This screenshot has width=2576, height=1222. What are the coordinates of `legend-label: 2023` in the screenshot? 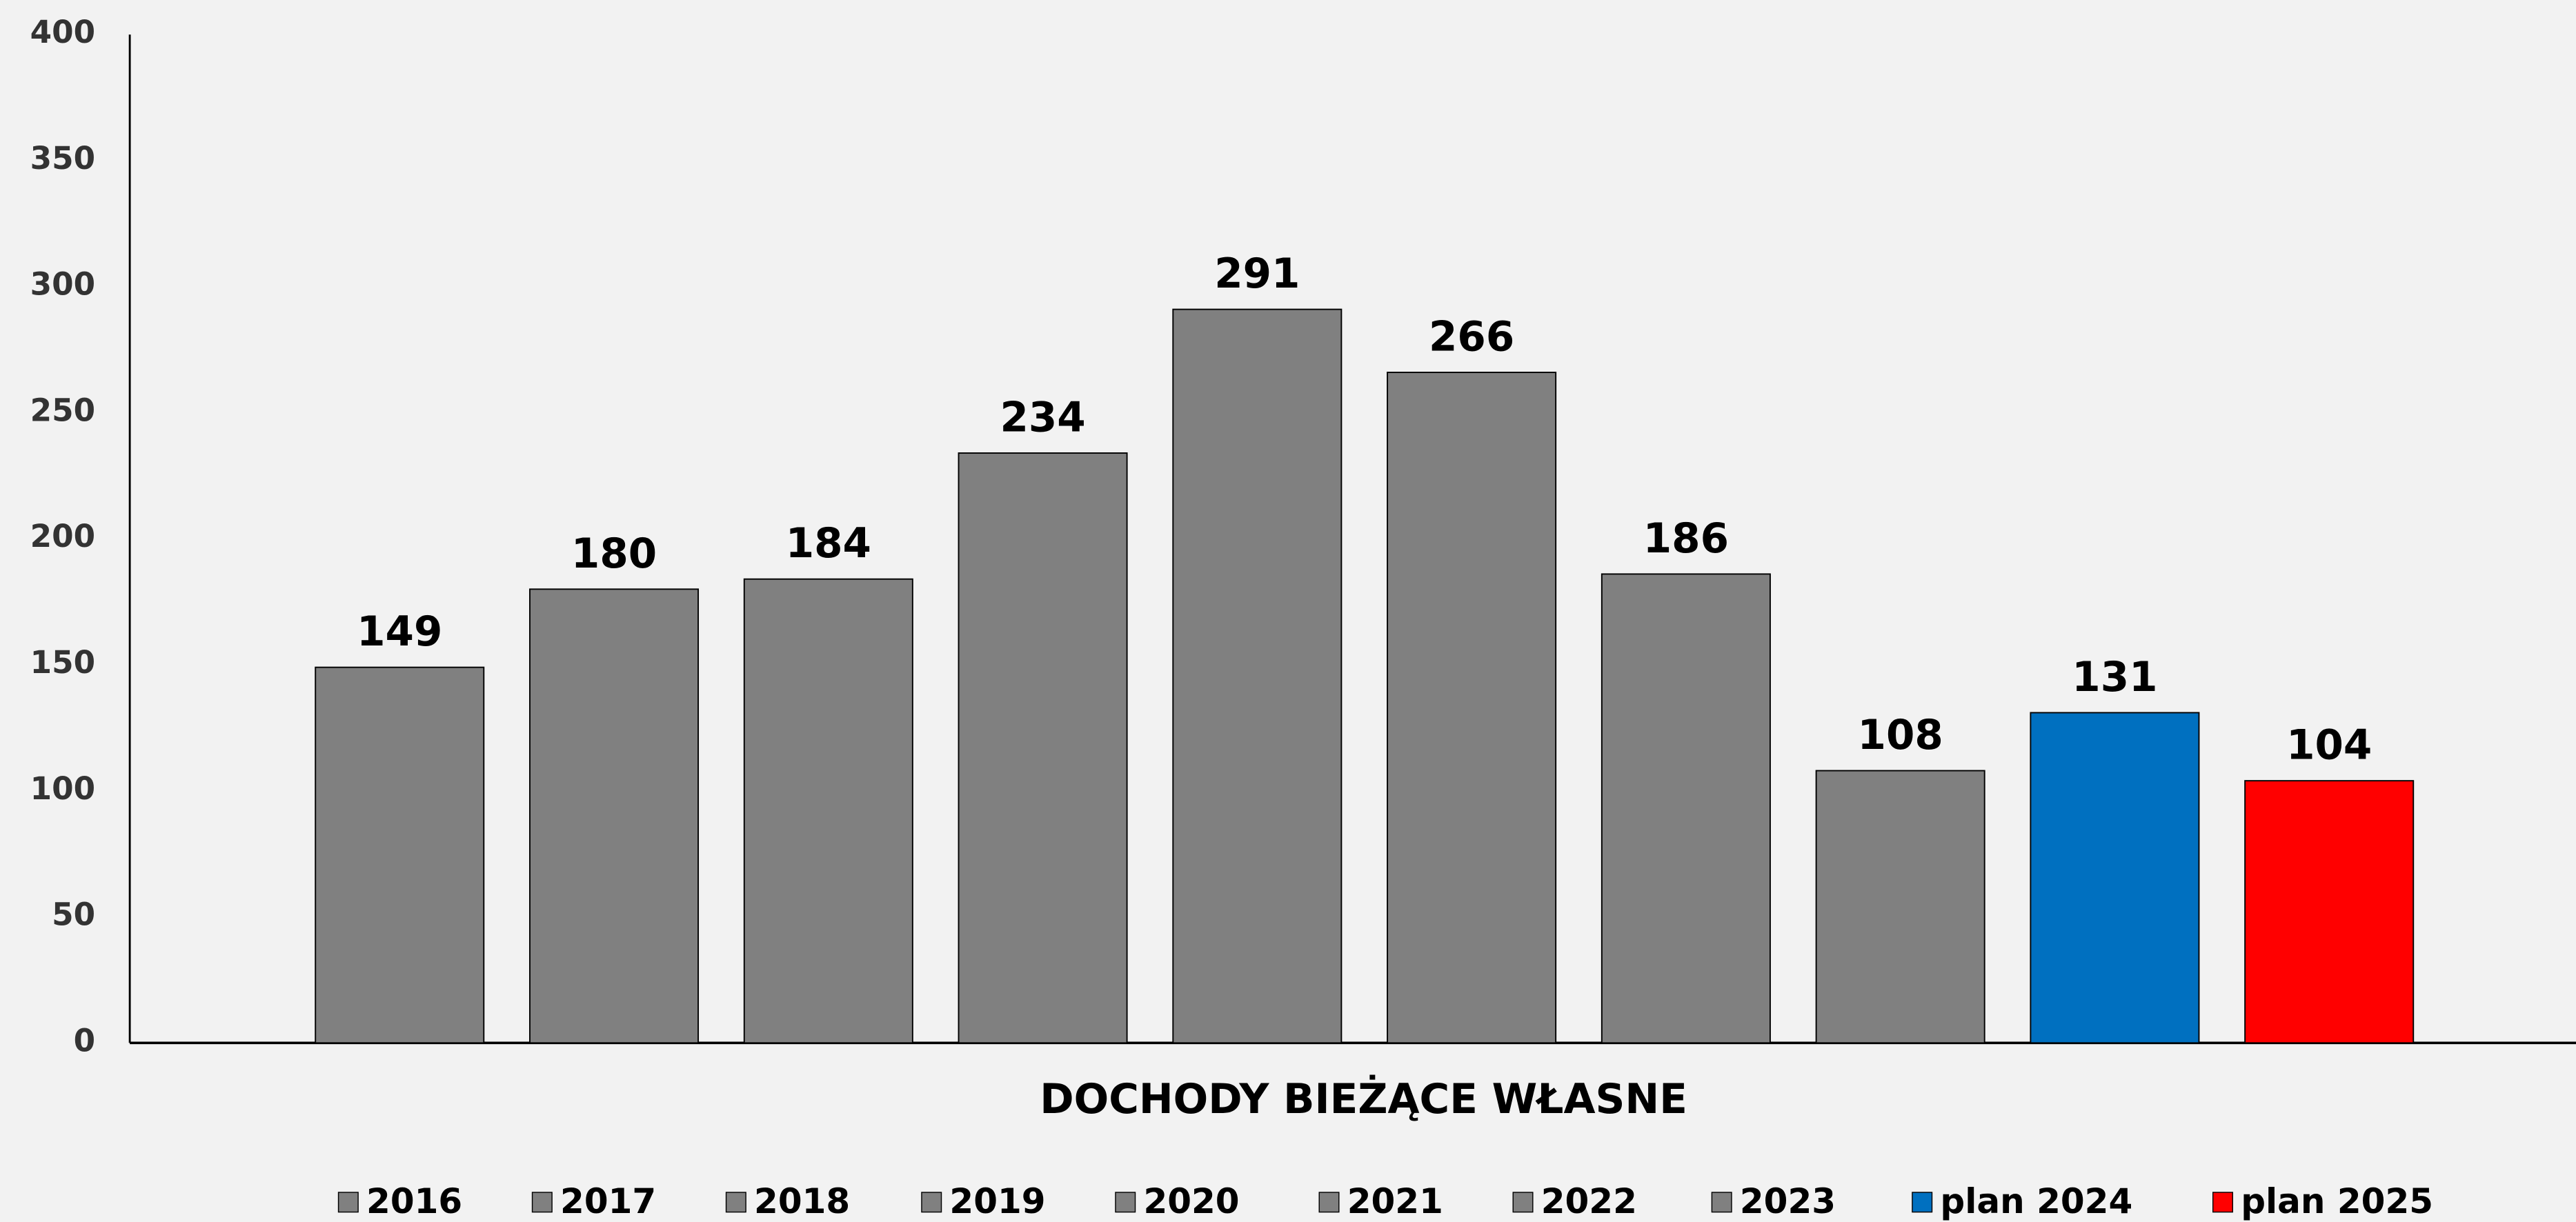 It's located at (1788, 1201).